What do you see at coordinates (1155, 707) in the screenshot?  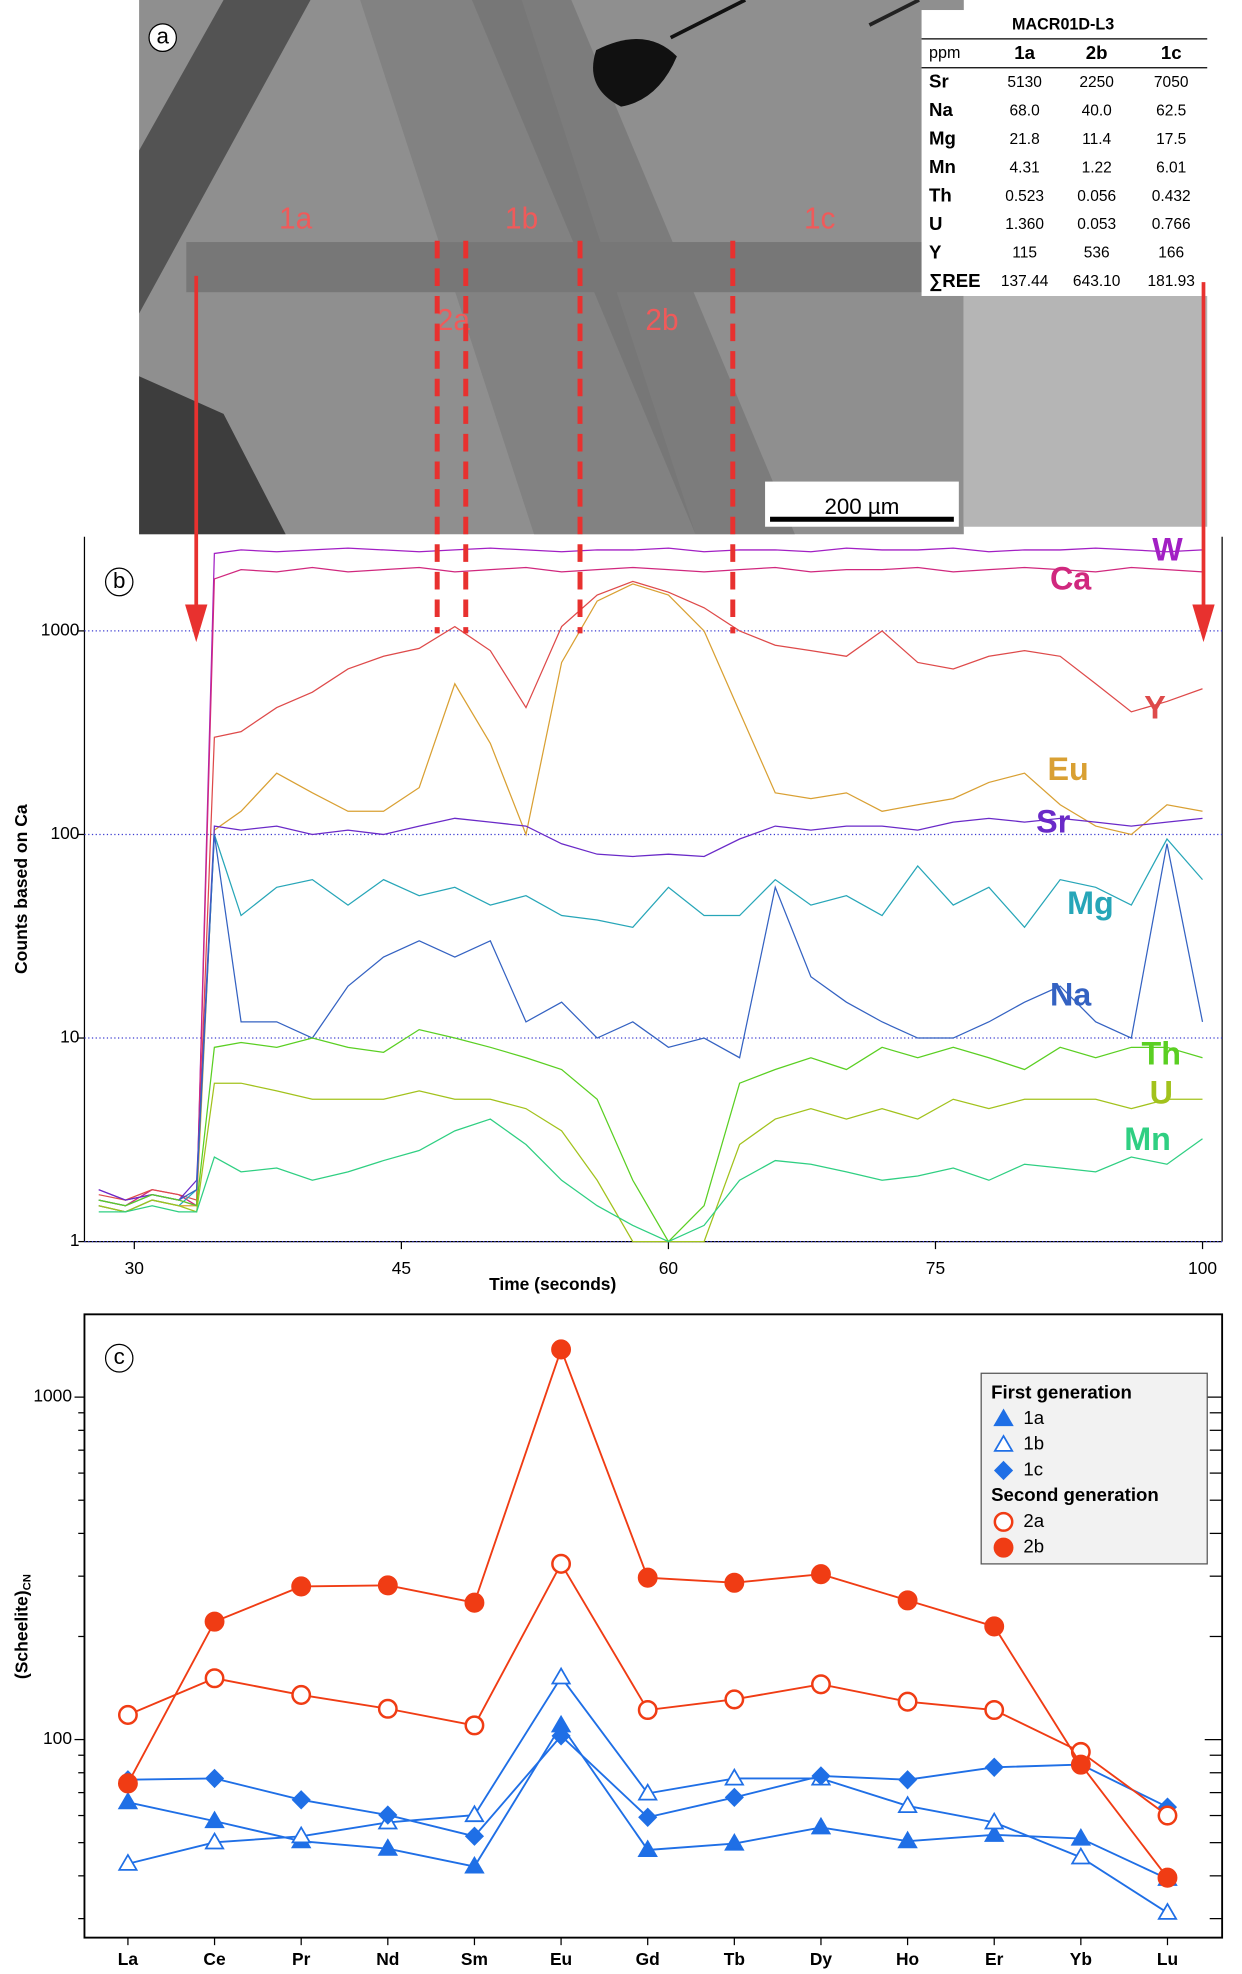 I see `series-label: Y` at bounding box center [1155, 707].